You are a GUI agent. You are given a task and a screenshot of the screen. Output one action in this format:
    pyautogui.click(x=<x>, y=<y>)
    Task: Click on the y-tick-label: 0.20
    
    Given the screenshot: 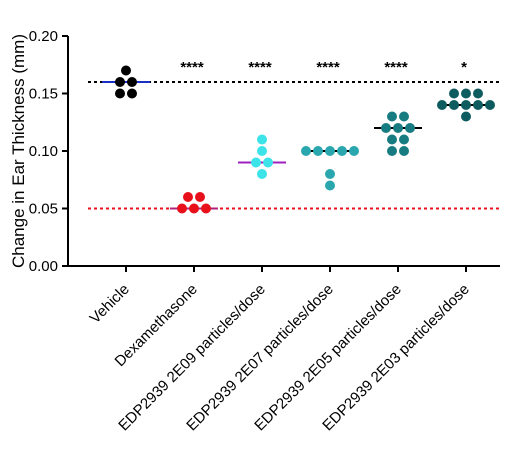 What is the action you would take?
    pyautogui.click(x=43, y=36)
    